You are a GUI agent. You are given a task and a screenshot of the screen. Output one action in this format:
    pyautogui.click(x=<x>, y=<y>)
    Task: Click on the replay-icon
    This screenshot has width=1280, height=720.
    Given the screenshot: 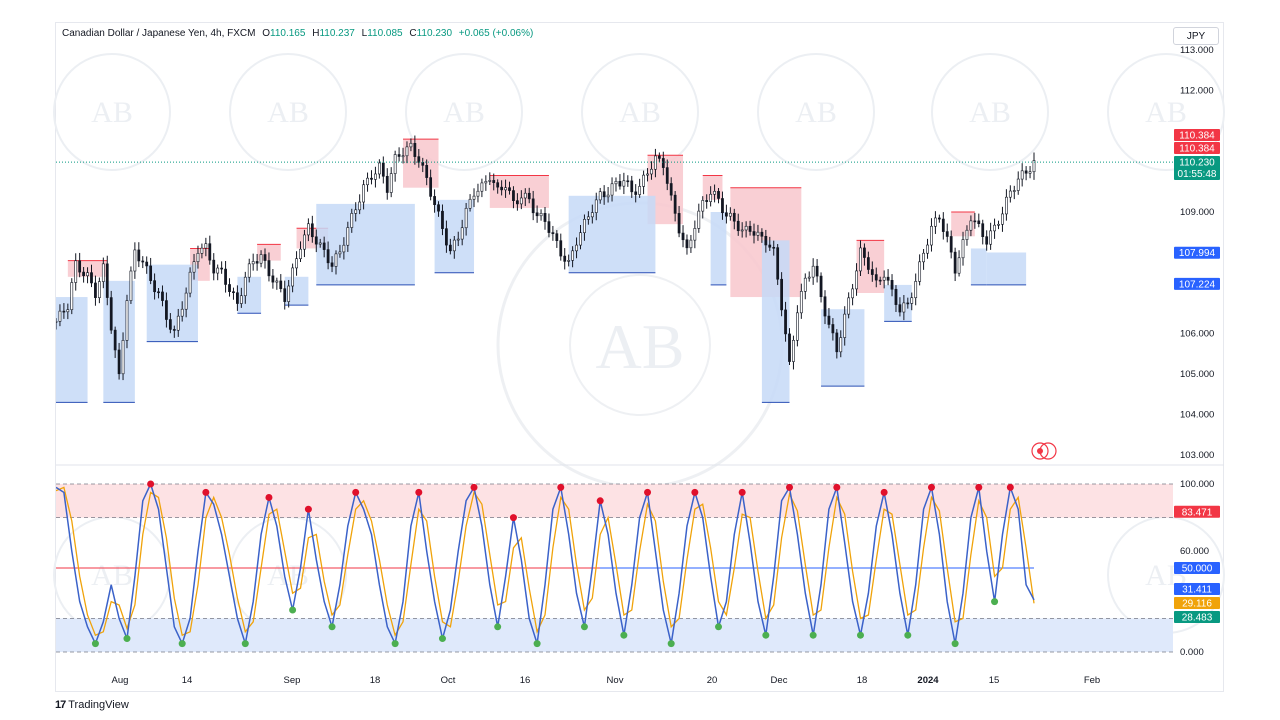 What is the action you would take?
    pyautogui.click(x=1040, y=451)
    